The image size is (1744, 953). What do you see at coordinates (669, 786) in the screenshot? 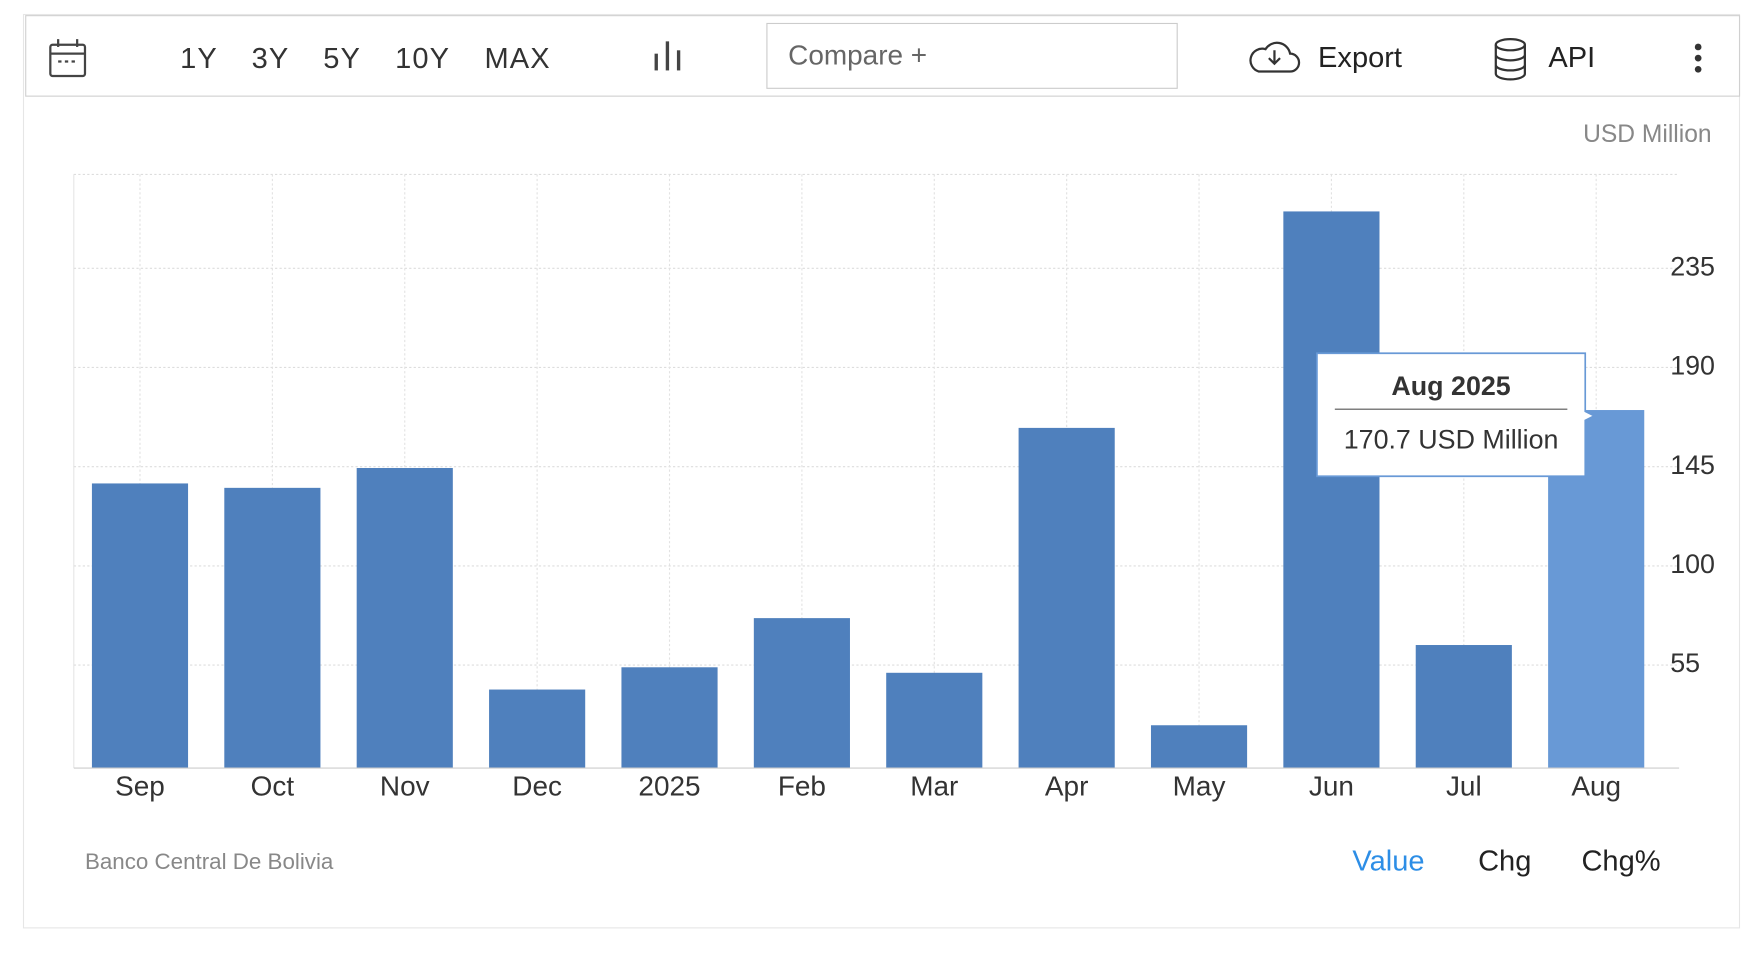
I see `x-tick-label: 2025` at bounding box center [669, 786].